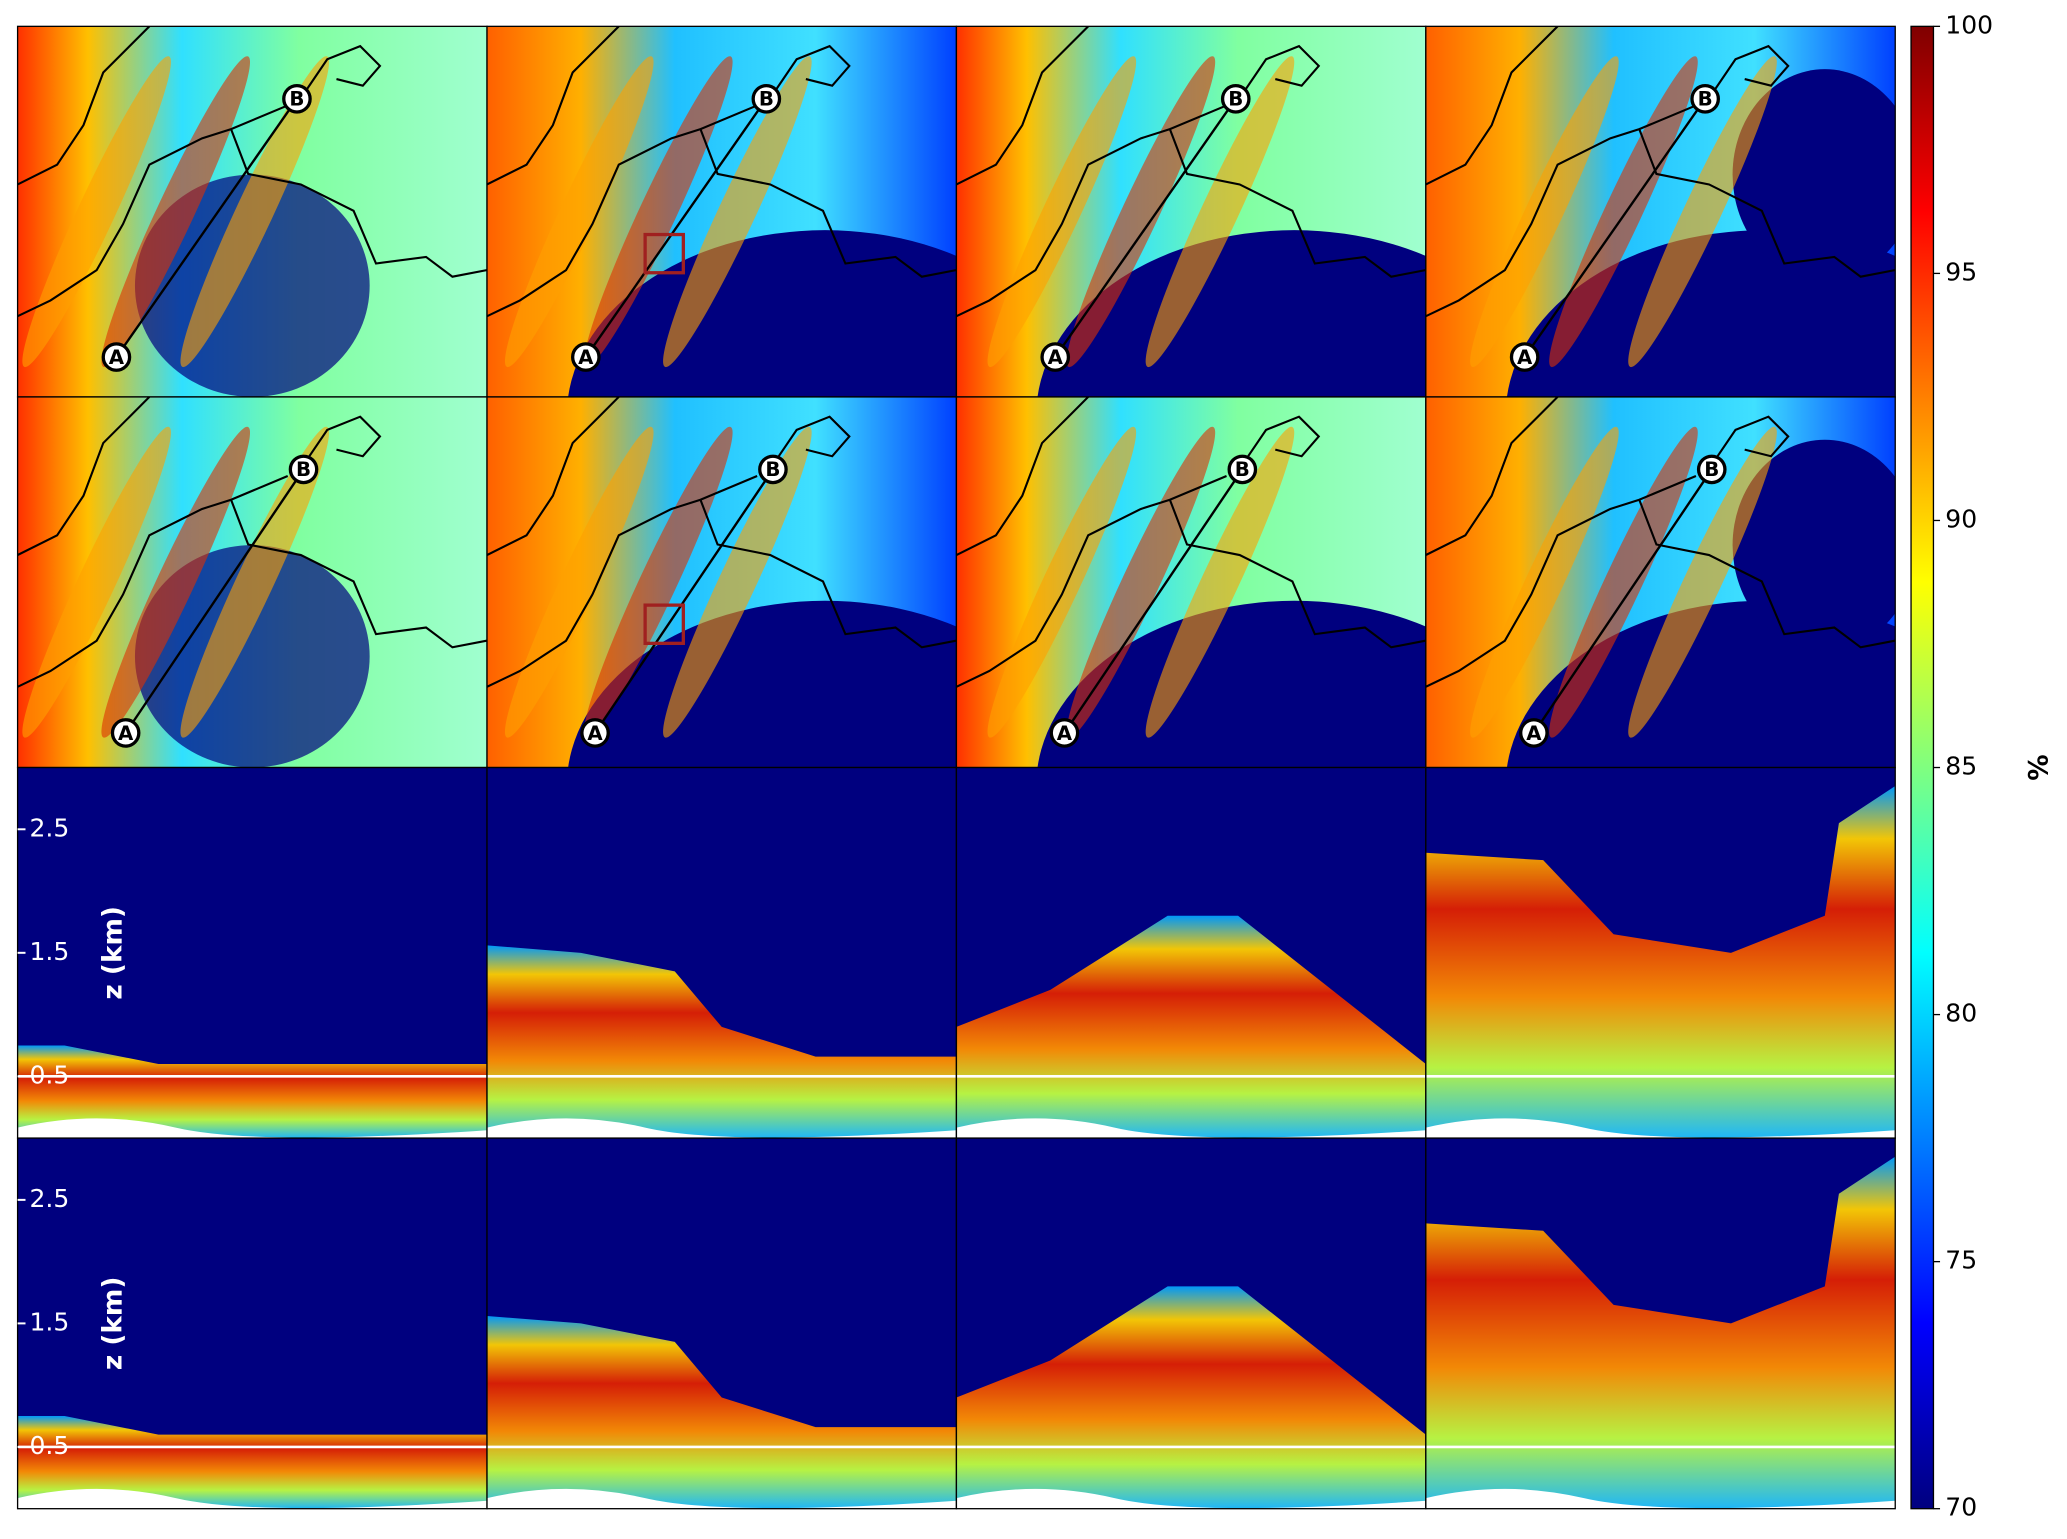  Describe the element at coordinates (1961, 271) in the screenshot. I see `colorbar-tick-label: 95` at that location.